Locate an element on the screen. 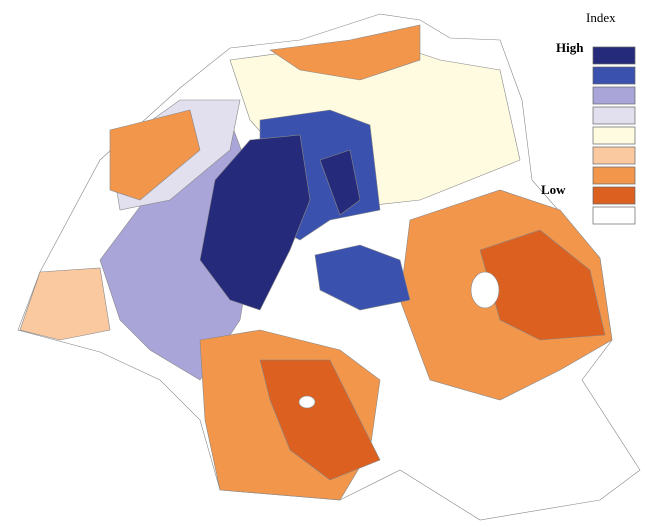  region-blue-south is located at coordinates (362, 277).